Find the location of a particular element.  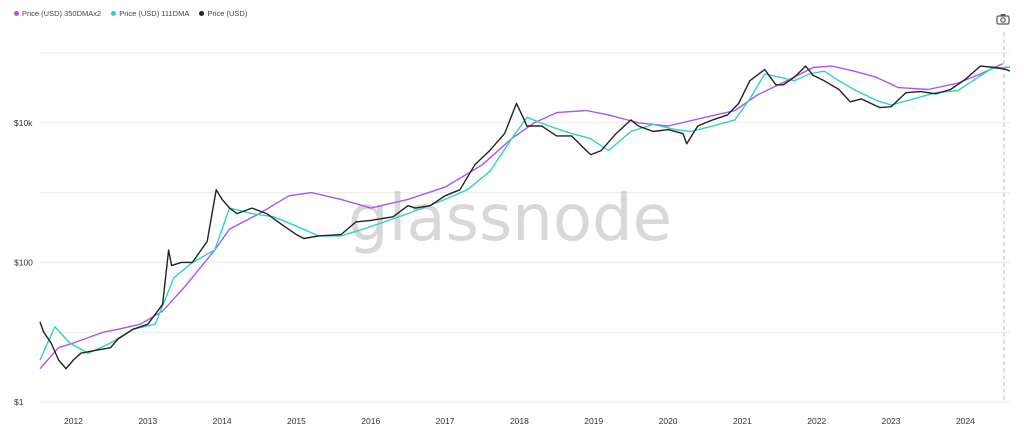

y-tick-label: $1 is located at coordinates (19, 402).